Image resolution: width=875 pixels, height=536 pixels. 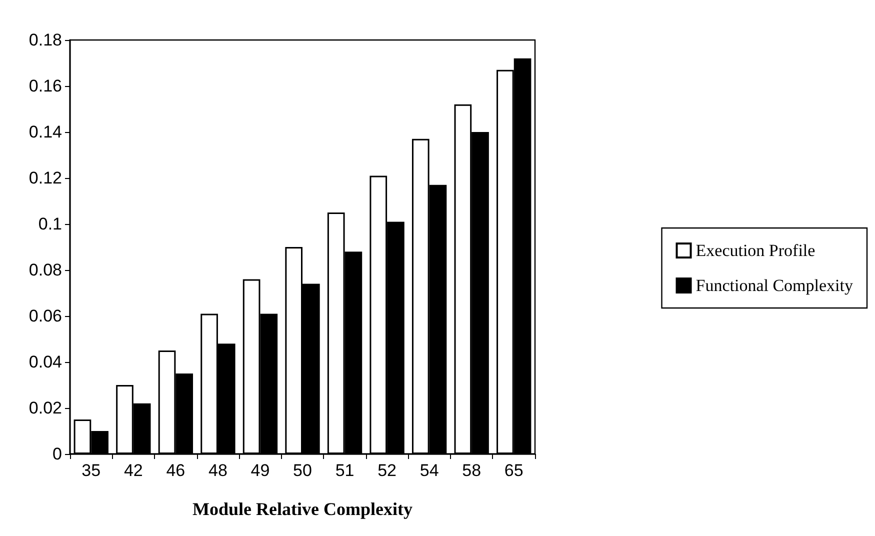 What do you see at coordinates (260, 470) in the screenshot?
I see `x-tick-label: 49` at bounding box center [260, 470].